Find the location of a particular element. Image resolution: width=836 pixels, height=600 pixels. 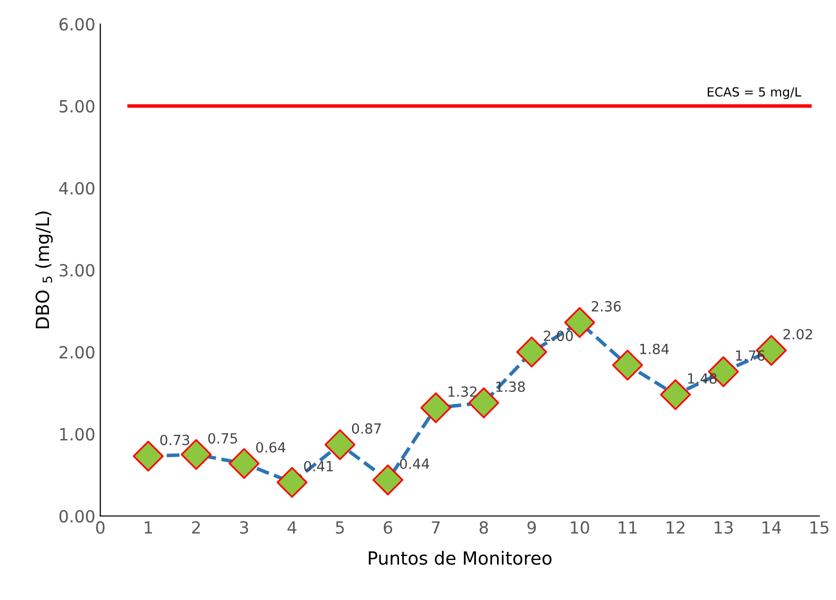

y-tick-label: 2.00 is located at coordinates (77, 352).